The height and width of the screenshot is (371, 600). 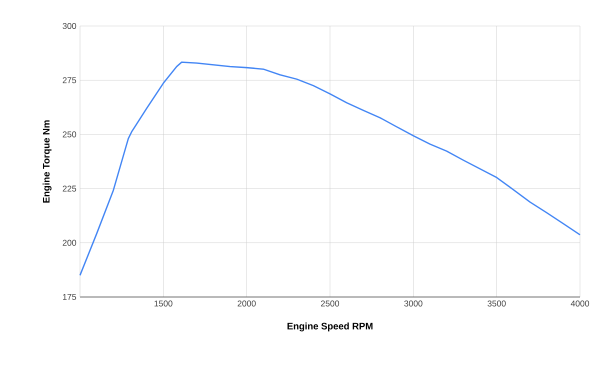 I want to click on x-tick-label: 1500, so click(x=163, y=303).